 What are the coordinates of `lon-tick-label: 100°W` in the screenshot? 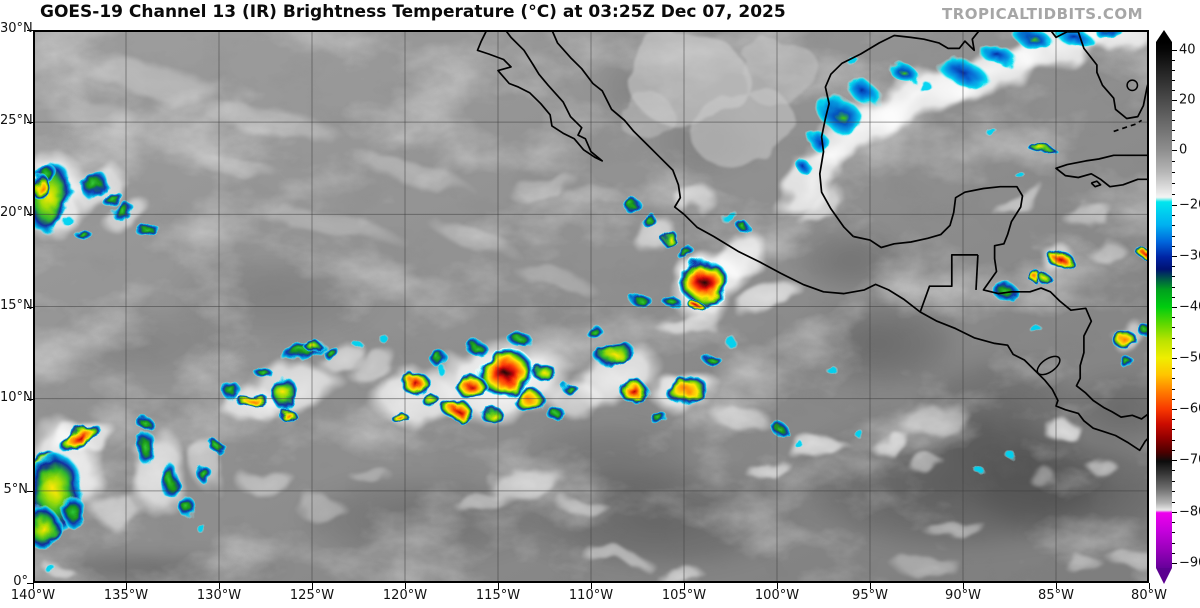 It's located at (777, 595).